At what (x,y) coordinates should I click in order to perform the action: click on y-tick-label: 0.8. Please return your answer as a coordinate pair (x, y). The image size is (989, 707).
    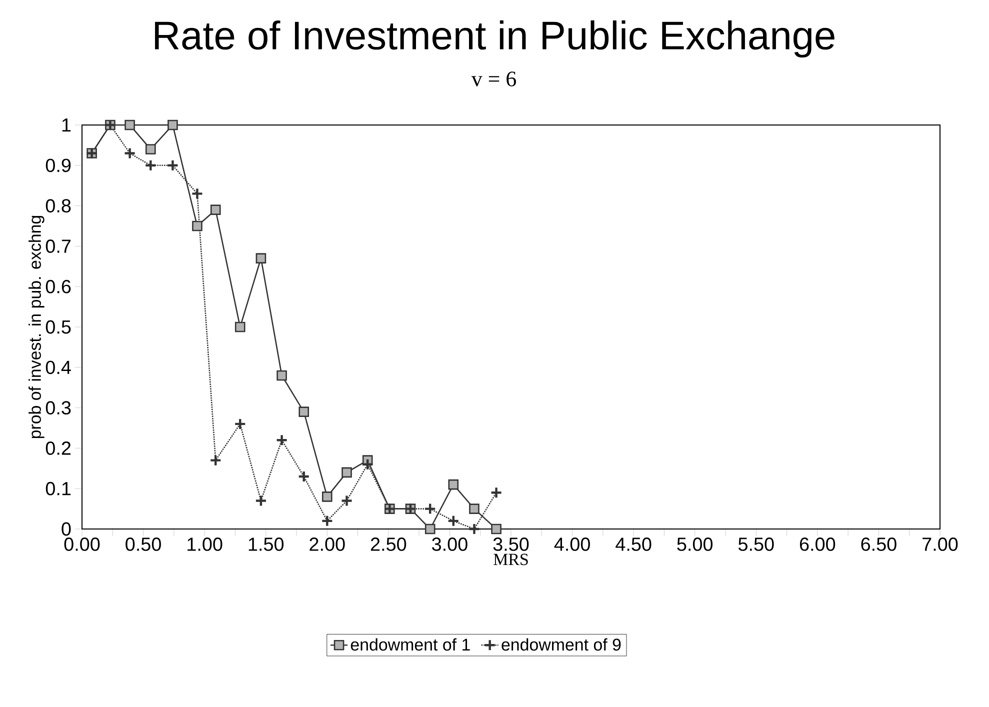
    Looking at the image, I should click on (58, 205).